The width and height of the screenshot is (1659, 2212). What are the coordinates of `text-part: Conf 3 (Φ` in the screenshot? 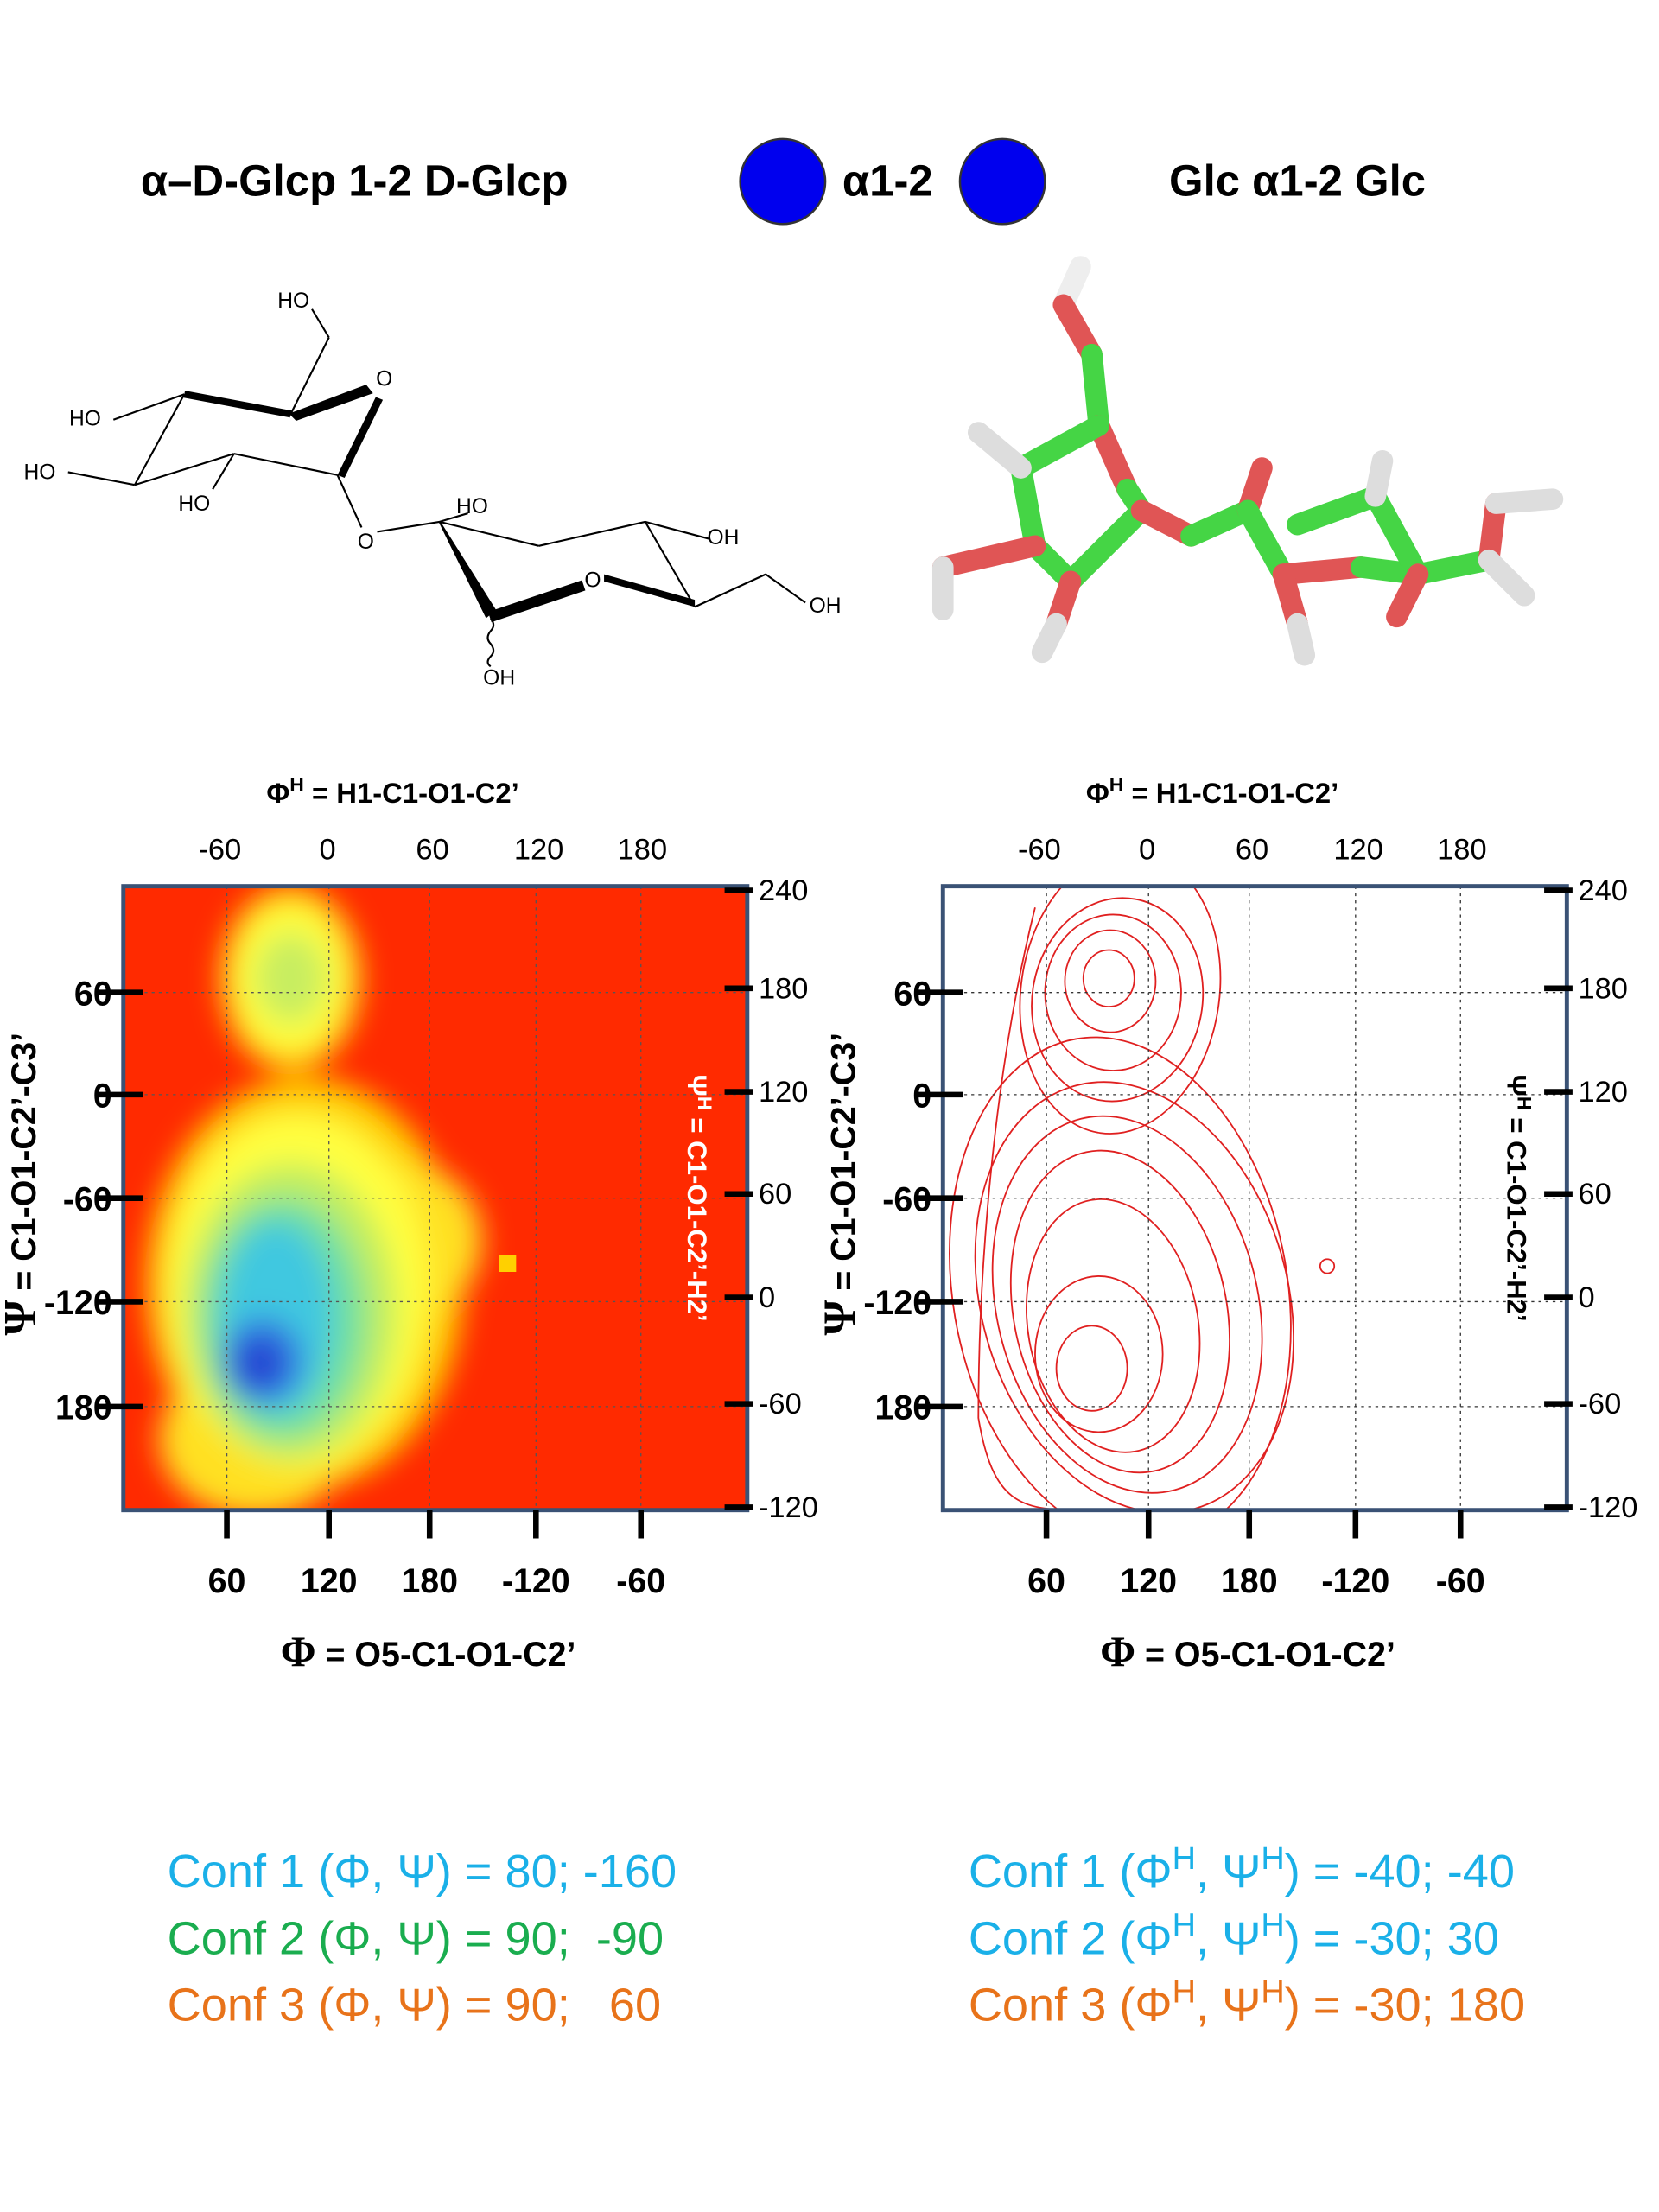 It's located at (1071, 2005).